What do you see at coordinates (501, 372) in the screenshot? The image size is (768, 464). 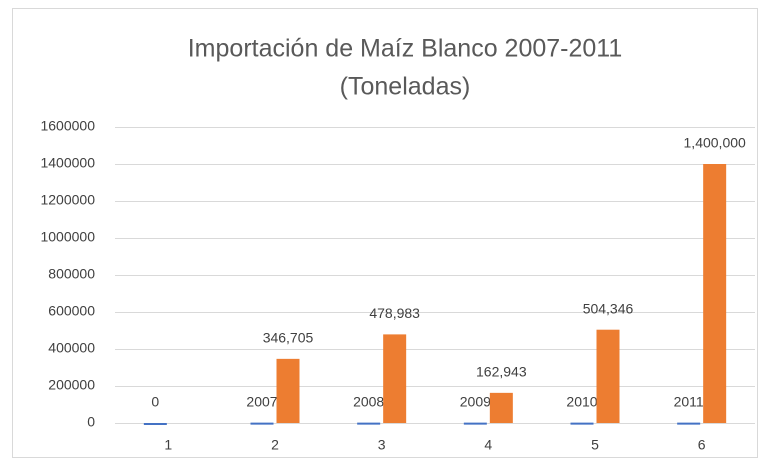 I see `data-label: 162,943` at bounding box center [501, 372].